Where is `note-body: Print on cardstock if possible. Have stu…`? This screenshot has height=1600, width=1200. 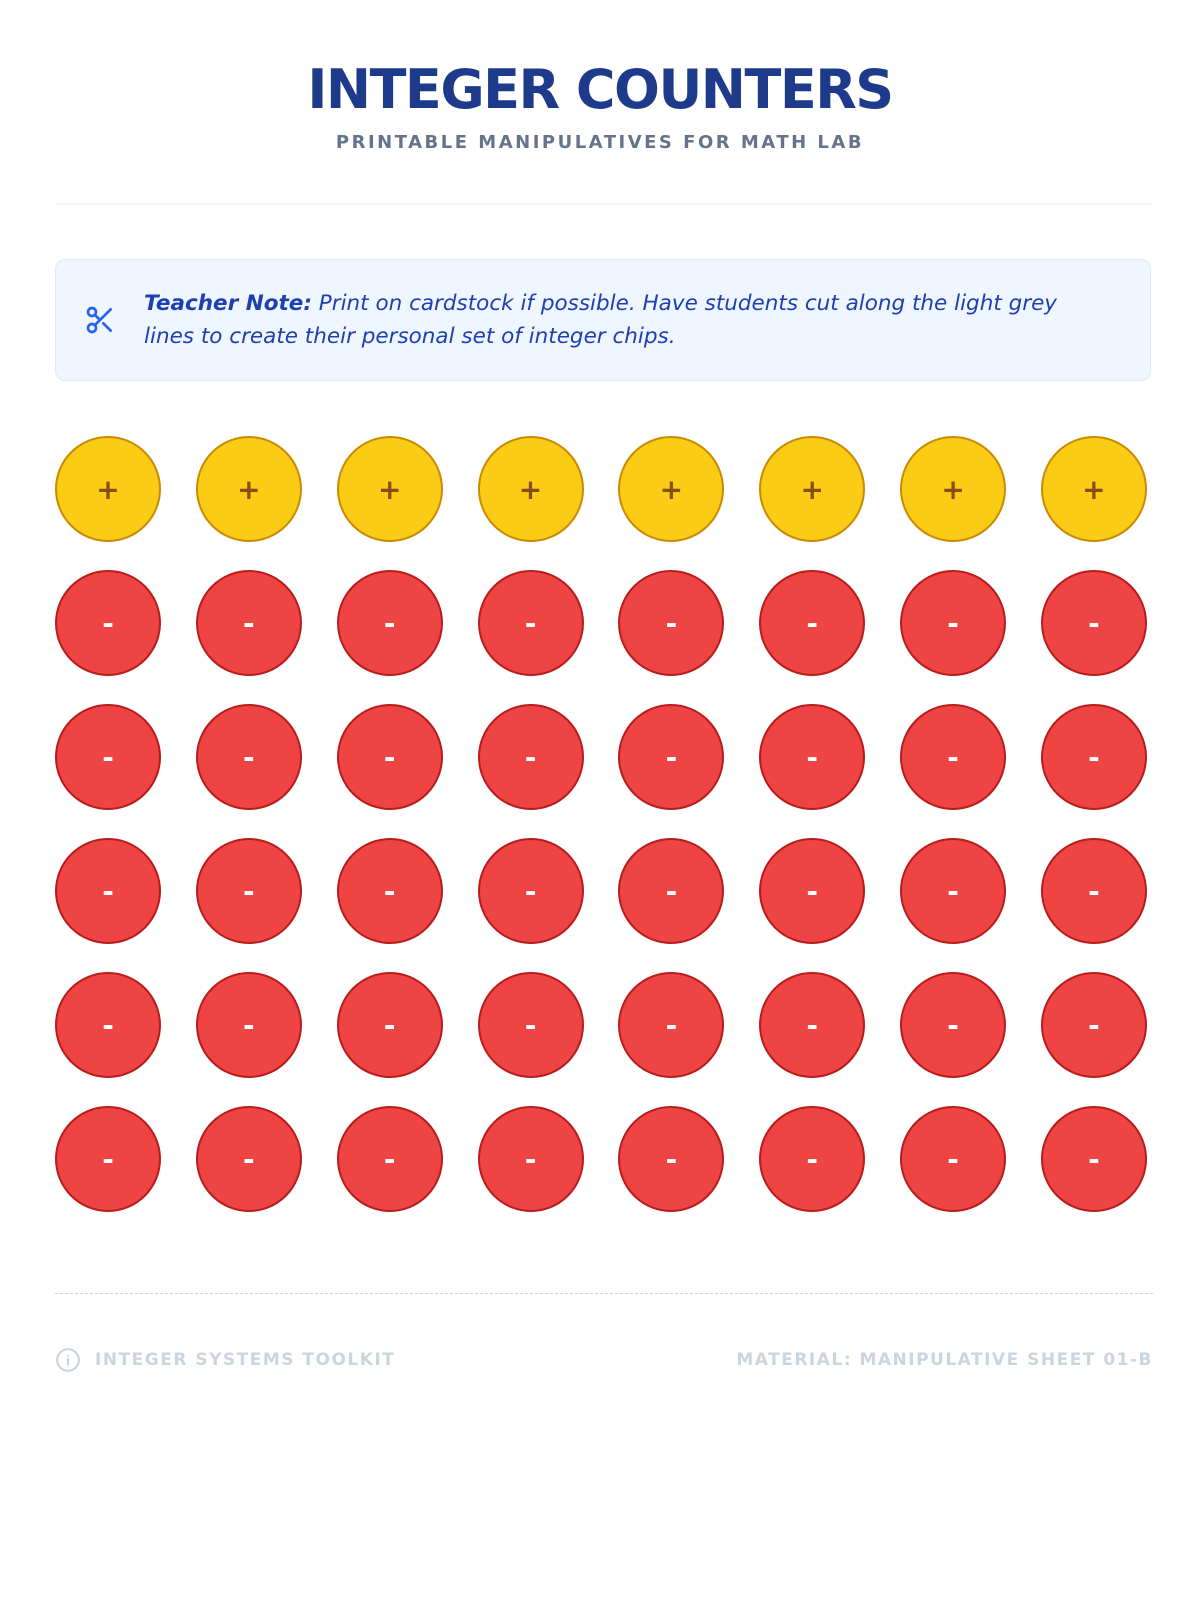 note-body: Print on cardstock if possible. Have stu… is located at coordinates (601, 320).